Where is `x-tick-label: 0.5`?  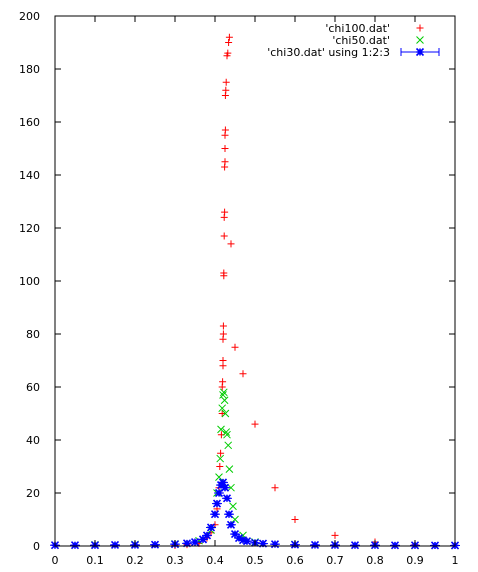
x-tick-label: 0.5 is located at coordinates (255, 560).